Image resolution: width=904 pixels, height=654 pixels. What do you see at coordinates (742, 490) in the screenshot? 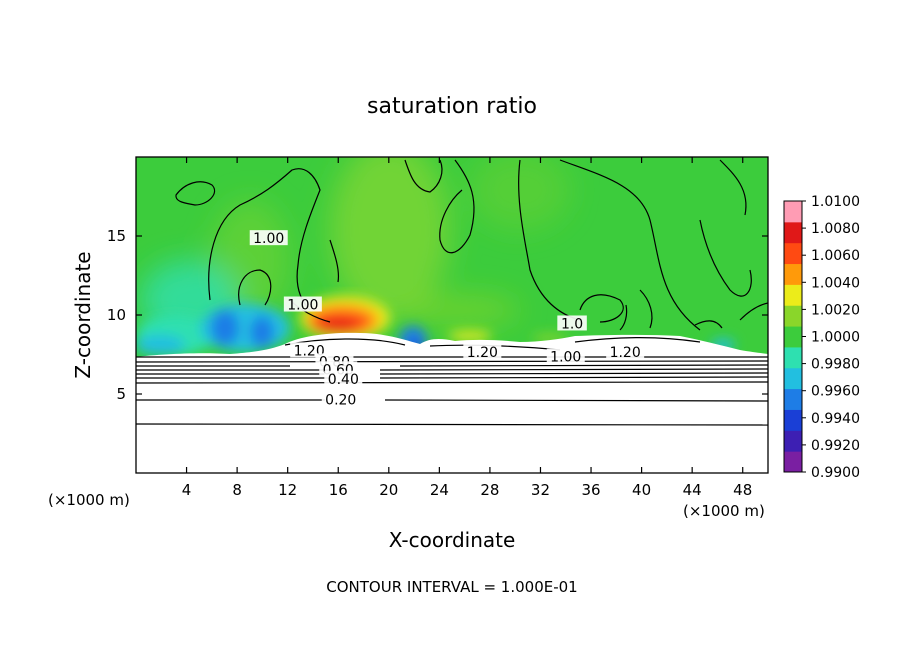
I see `x-tick-label: 48` at bounding box center [742, 490].